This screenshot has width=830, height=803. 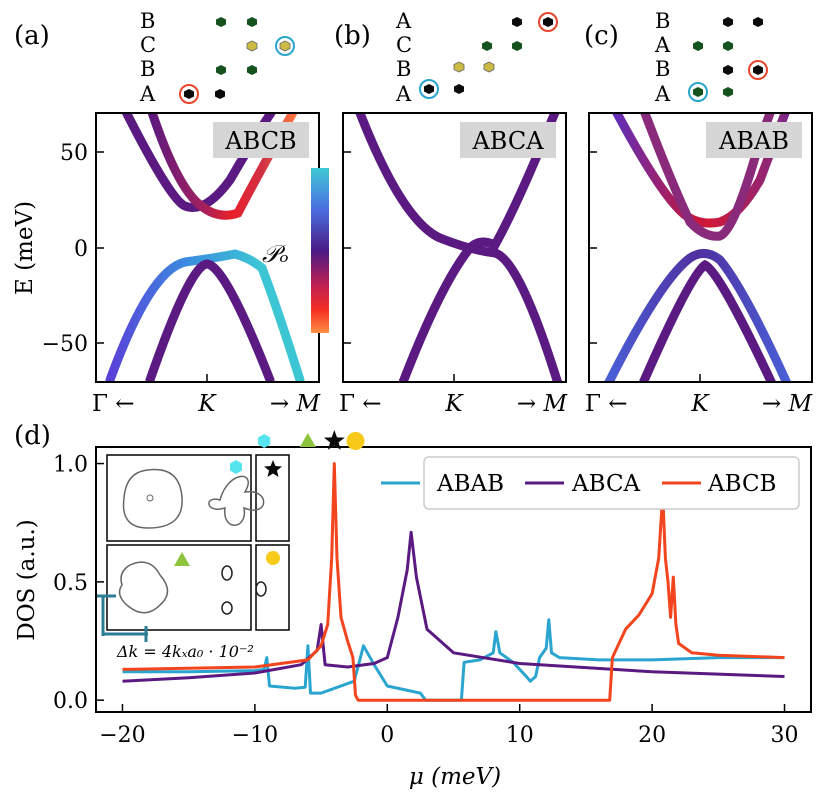 What do you see at coordinates (273, 558) in the screenshot?
I see `circle-marker-icon` at bounding box center [273, 558].